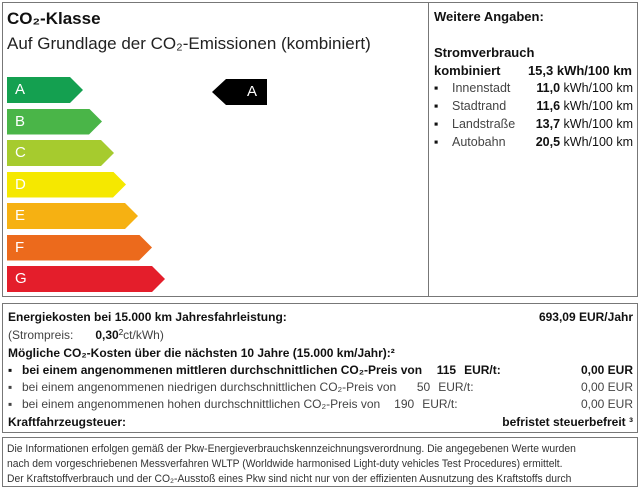  I want to click on details-title: Weitere Angaben:, so click(489, 16).